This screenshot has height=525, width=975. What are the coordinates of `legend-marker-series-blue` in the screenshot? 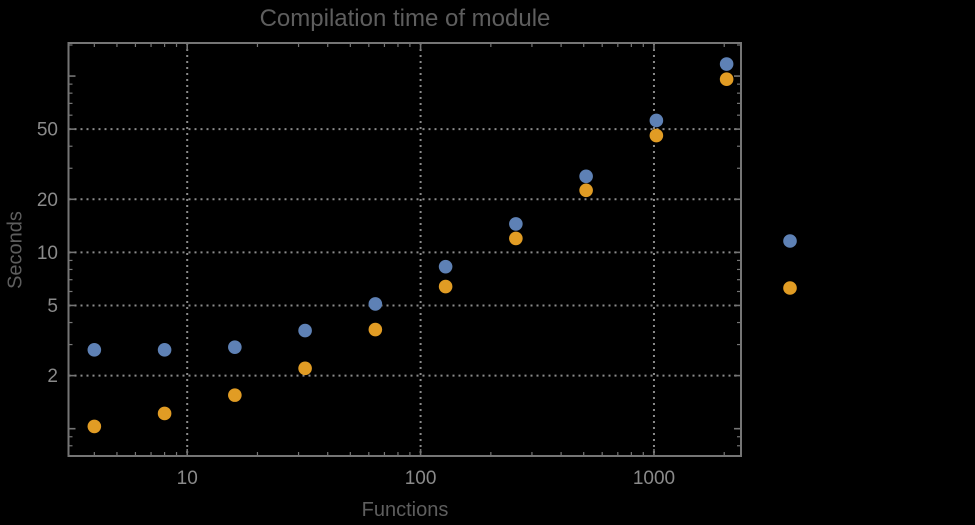 It's located at (790, 241).